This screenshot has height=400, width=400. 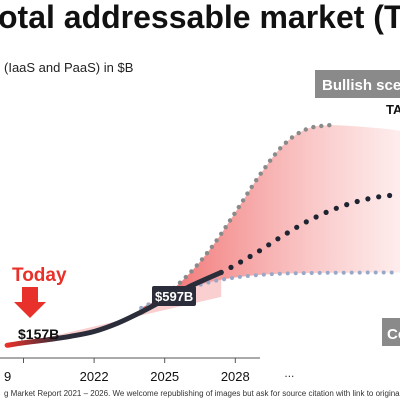 I want to click on bullish-scenario-label: Bullish sce, so click(x=361, y=85).